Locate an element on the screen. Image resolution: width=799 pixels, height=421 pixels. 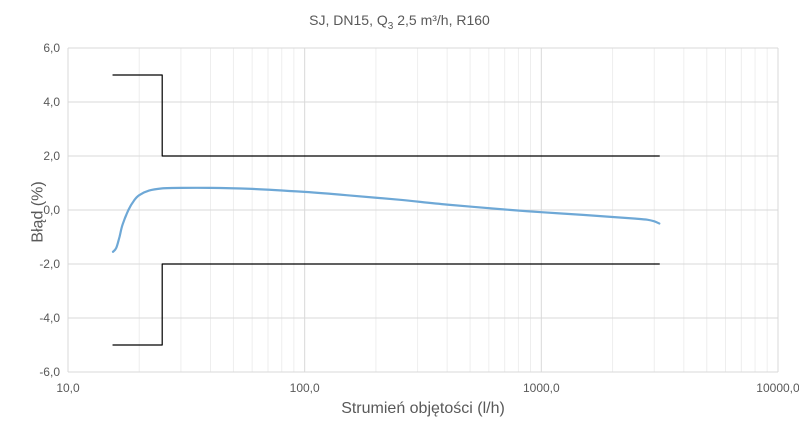
y-tick-label: -6,0 is located at coordinates (49, 372).